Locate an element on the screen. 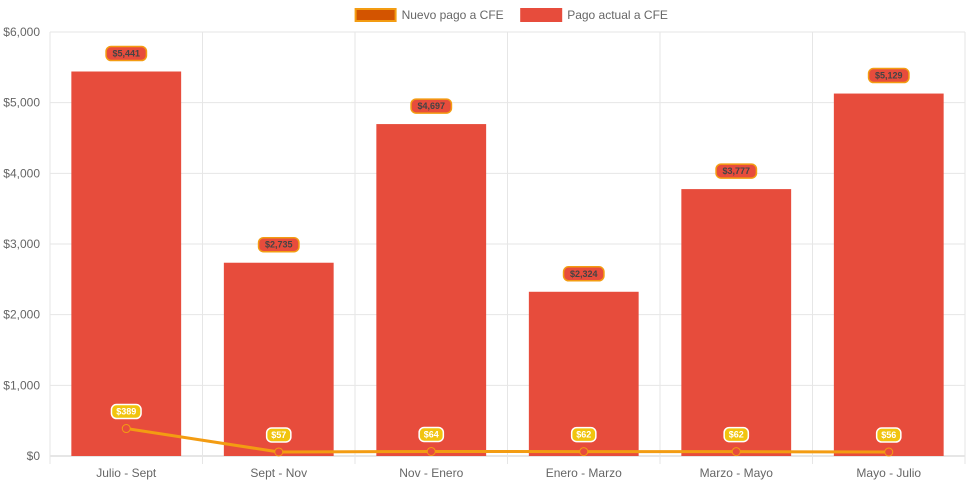 This screenshot has height=485, width=971. line-data-label: $64 is located at coordinates (431, 434).